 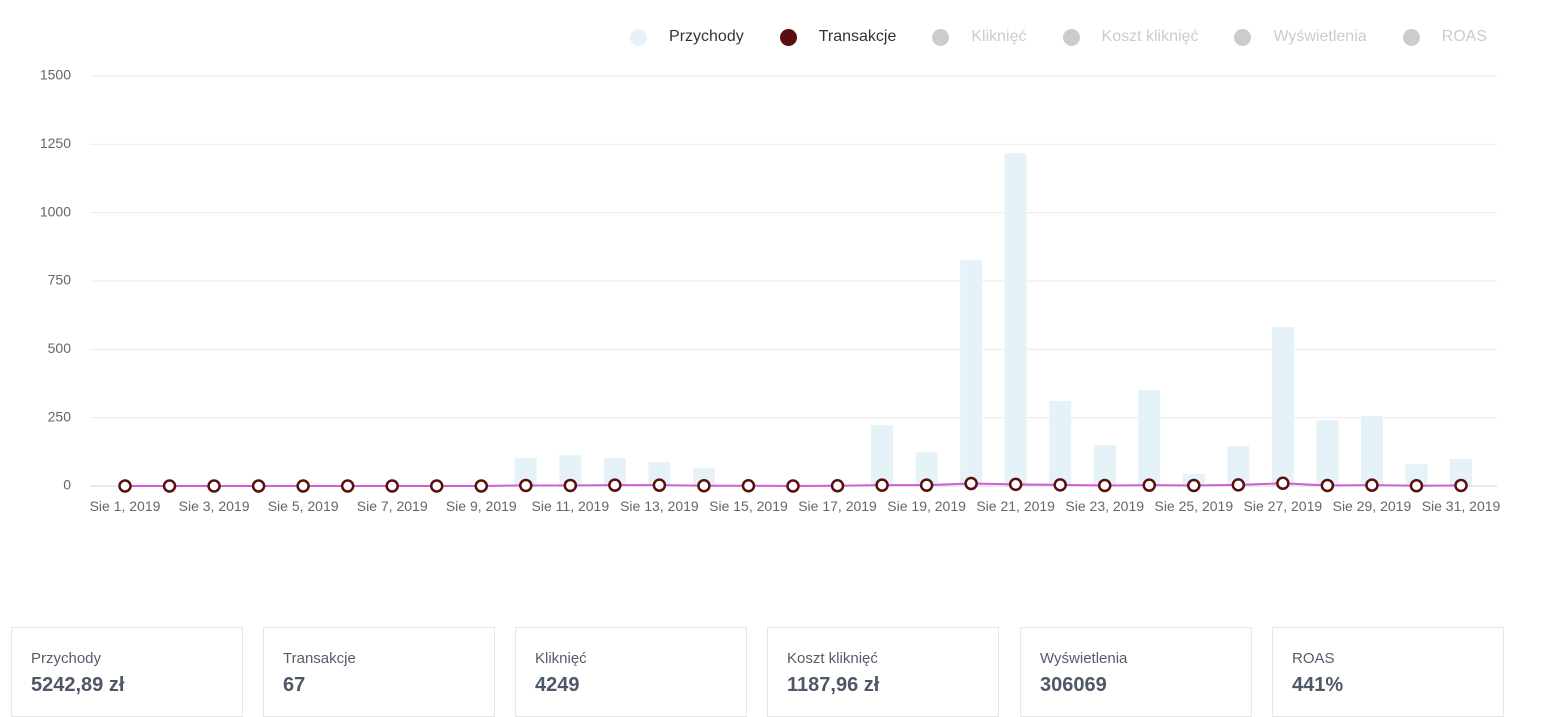 What do you see at coordinates (78, 685) in the screenshot?
I see `stat-value: 5242,89 zł` at bounding box center [78, 685].